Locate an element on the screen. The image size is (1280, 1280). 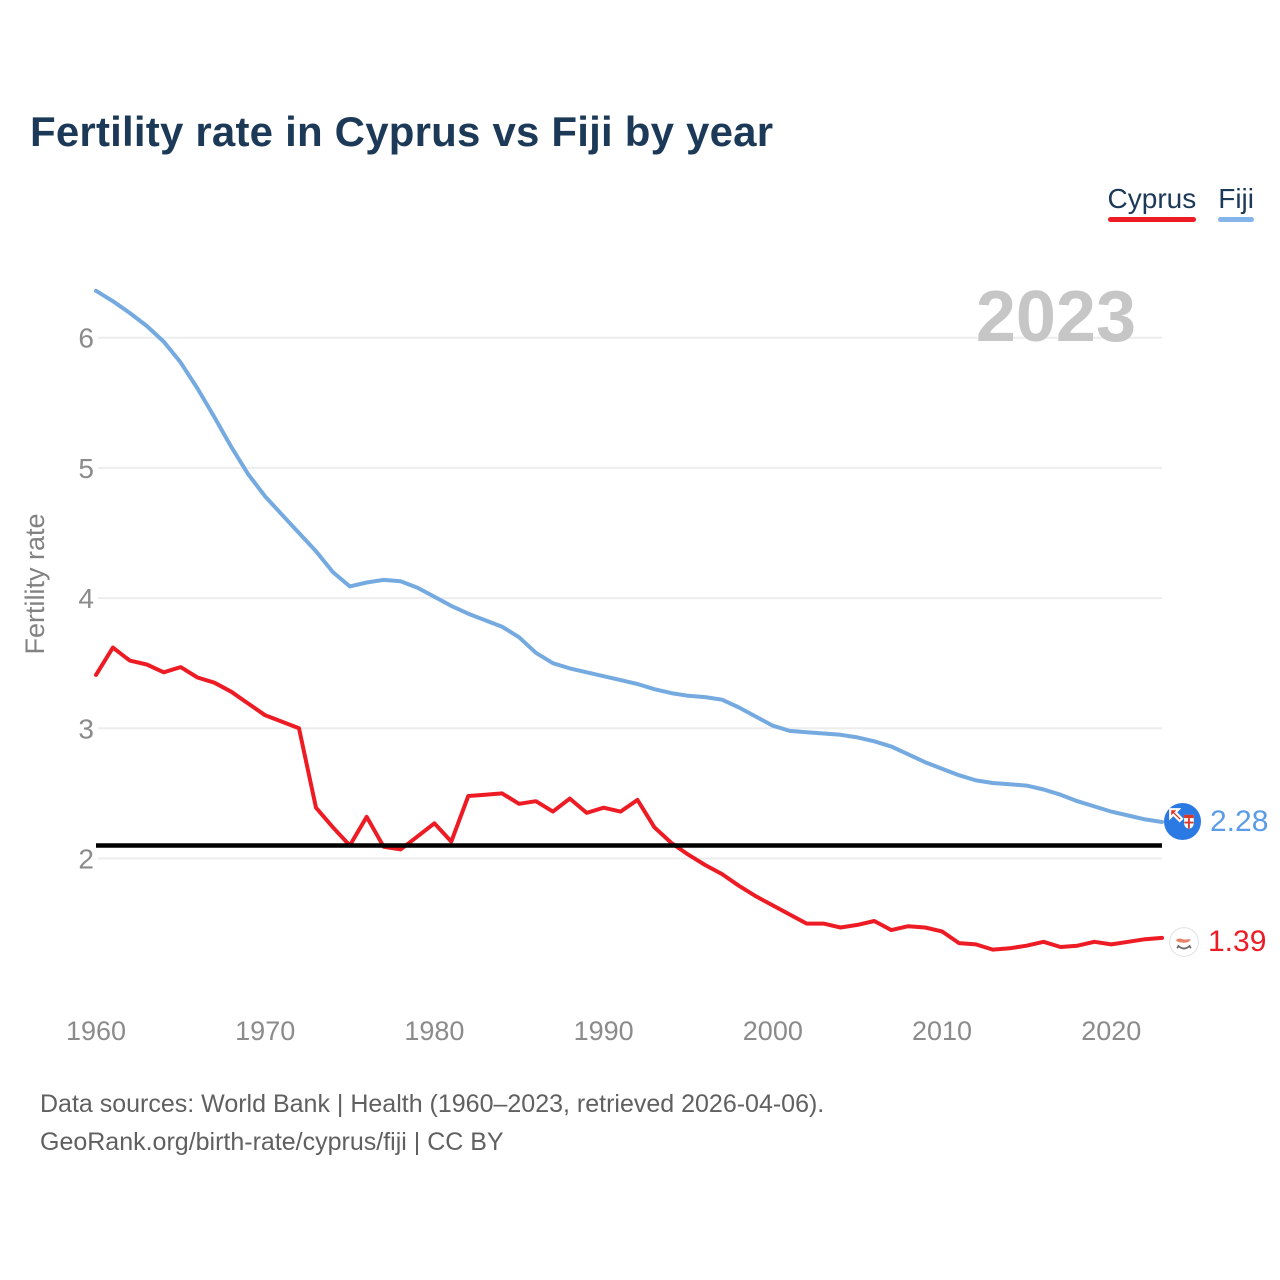
x-tick-label: 2010 is located at coordinates (942, 1031).